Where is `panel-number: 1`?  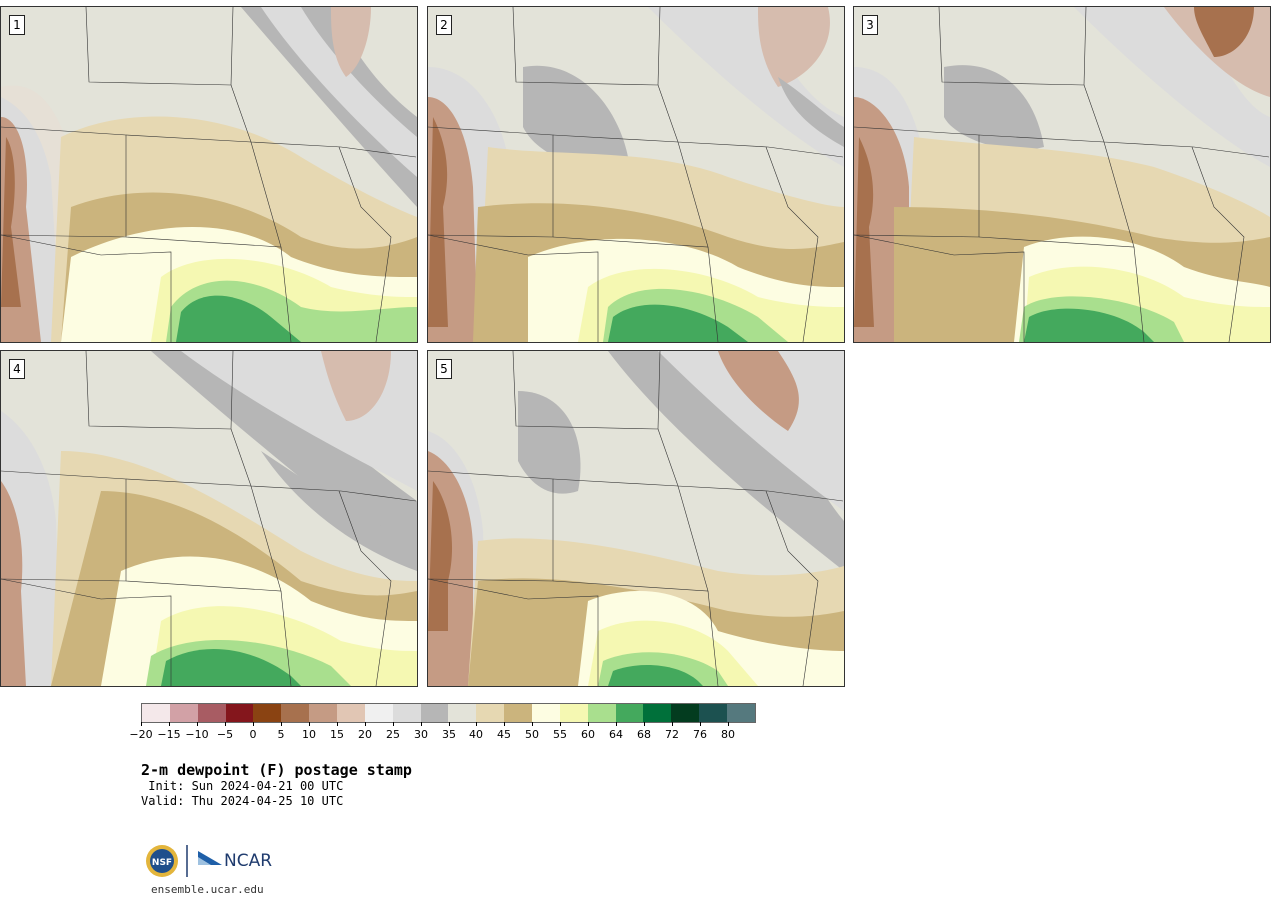 panel-number: 1 is located at coordinates (17, 25).